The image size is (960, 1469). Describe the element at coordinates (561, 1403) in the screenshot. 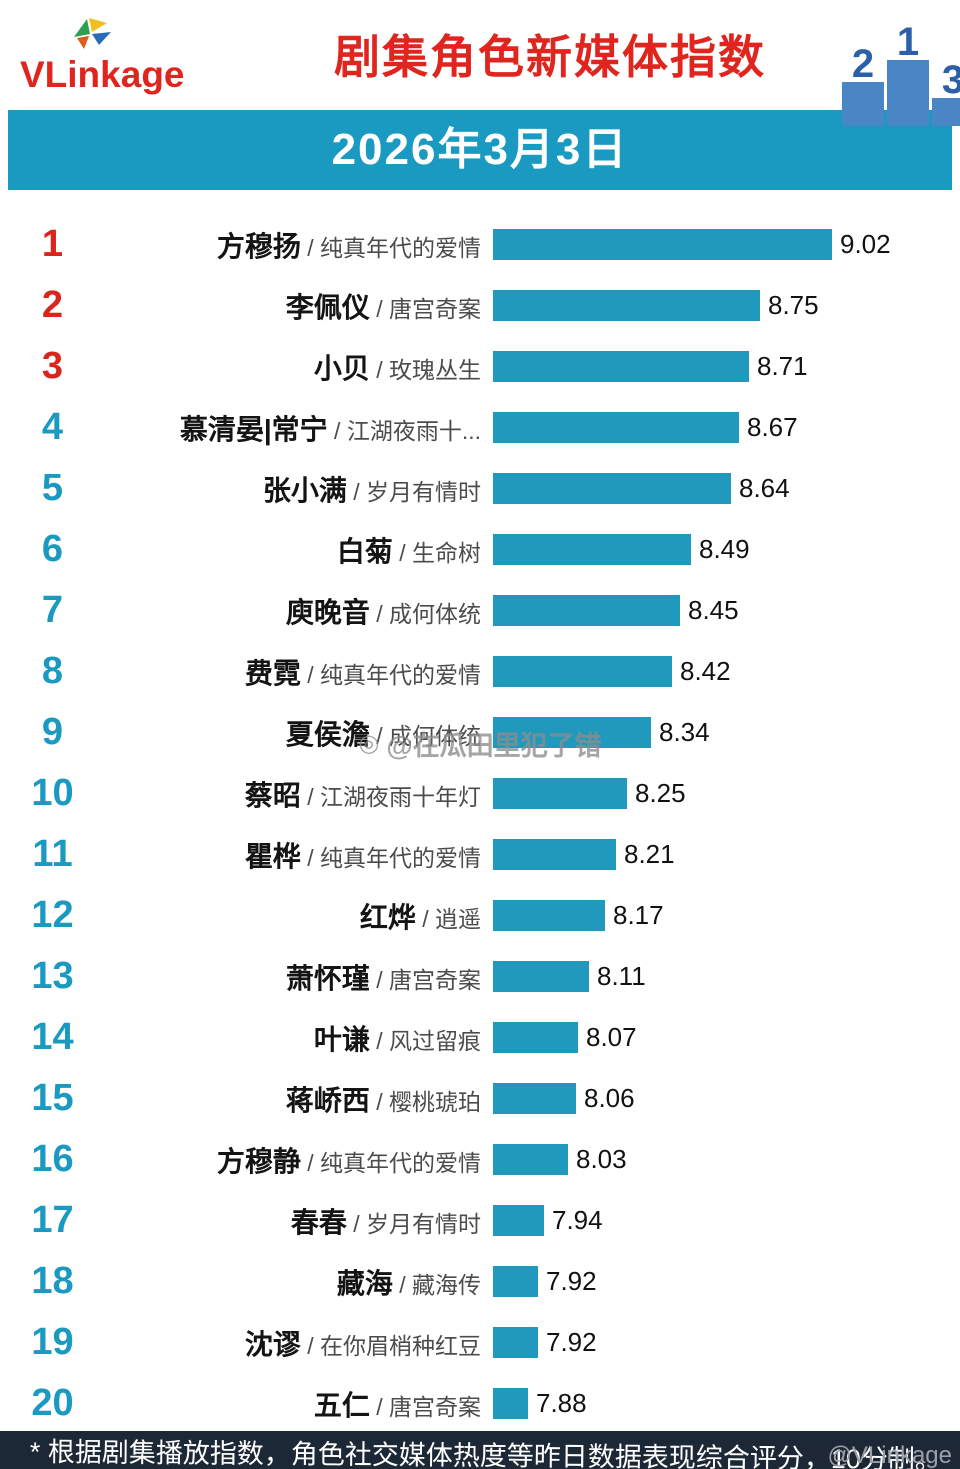

I see `score-value: 7.88` at that location.